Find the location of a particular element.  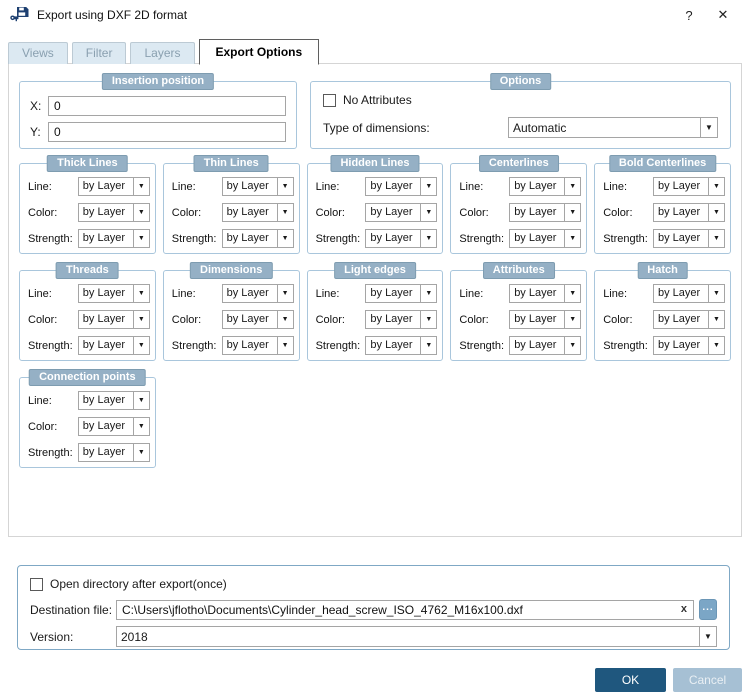

insertion-position-group: Insertion position X: Y: is located at coordinates (158, 111).